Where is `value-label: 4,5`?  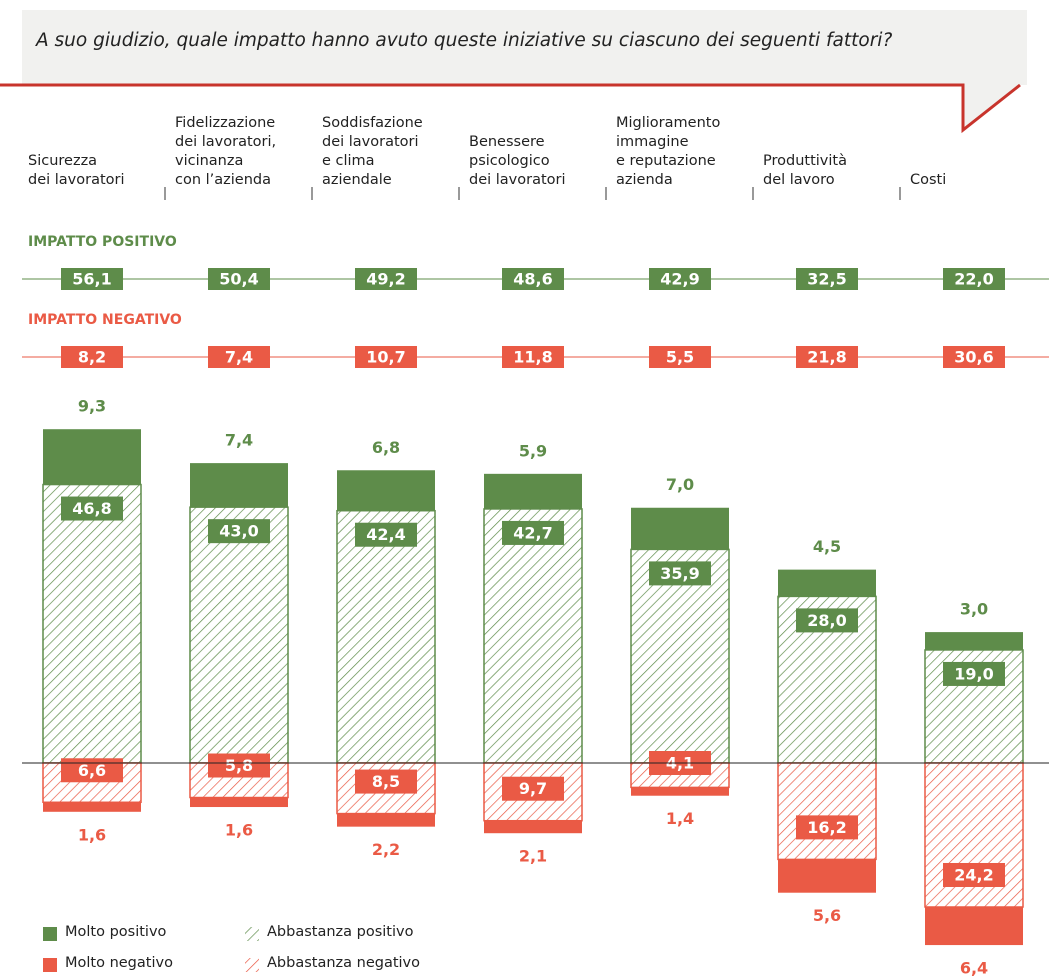
value-label: 4,5 is located at coordinates (827, 546).